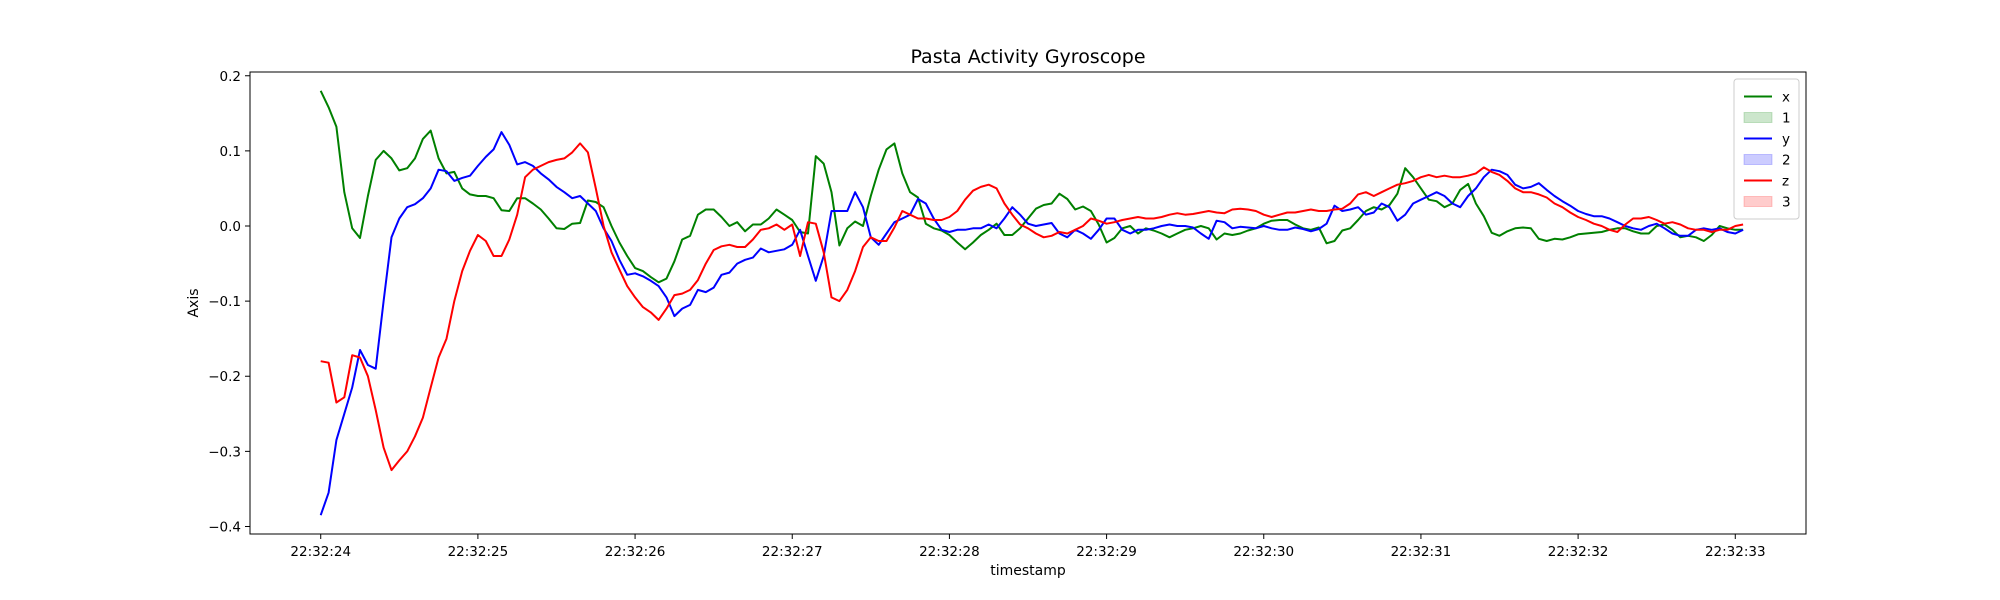  Describe the element at coordinates (1106, 552) in the screenshot. I see `x-tick-label: 22:32:29` at that location.